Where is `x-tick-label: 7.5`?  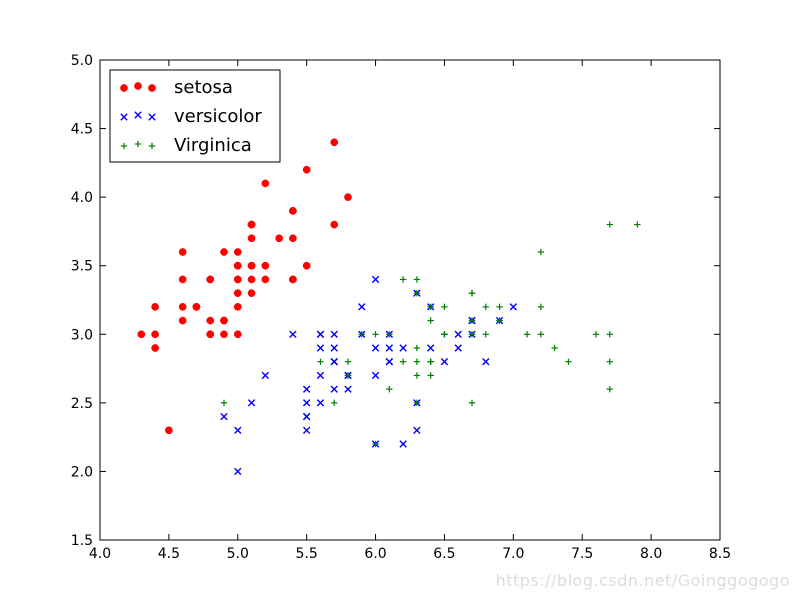 x-tick-label: 7.5 is located at coordinates (582, 554).